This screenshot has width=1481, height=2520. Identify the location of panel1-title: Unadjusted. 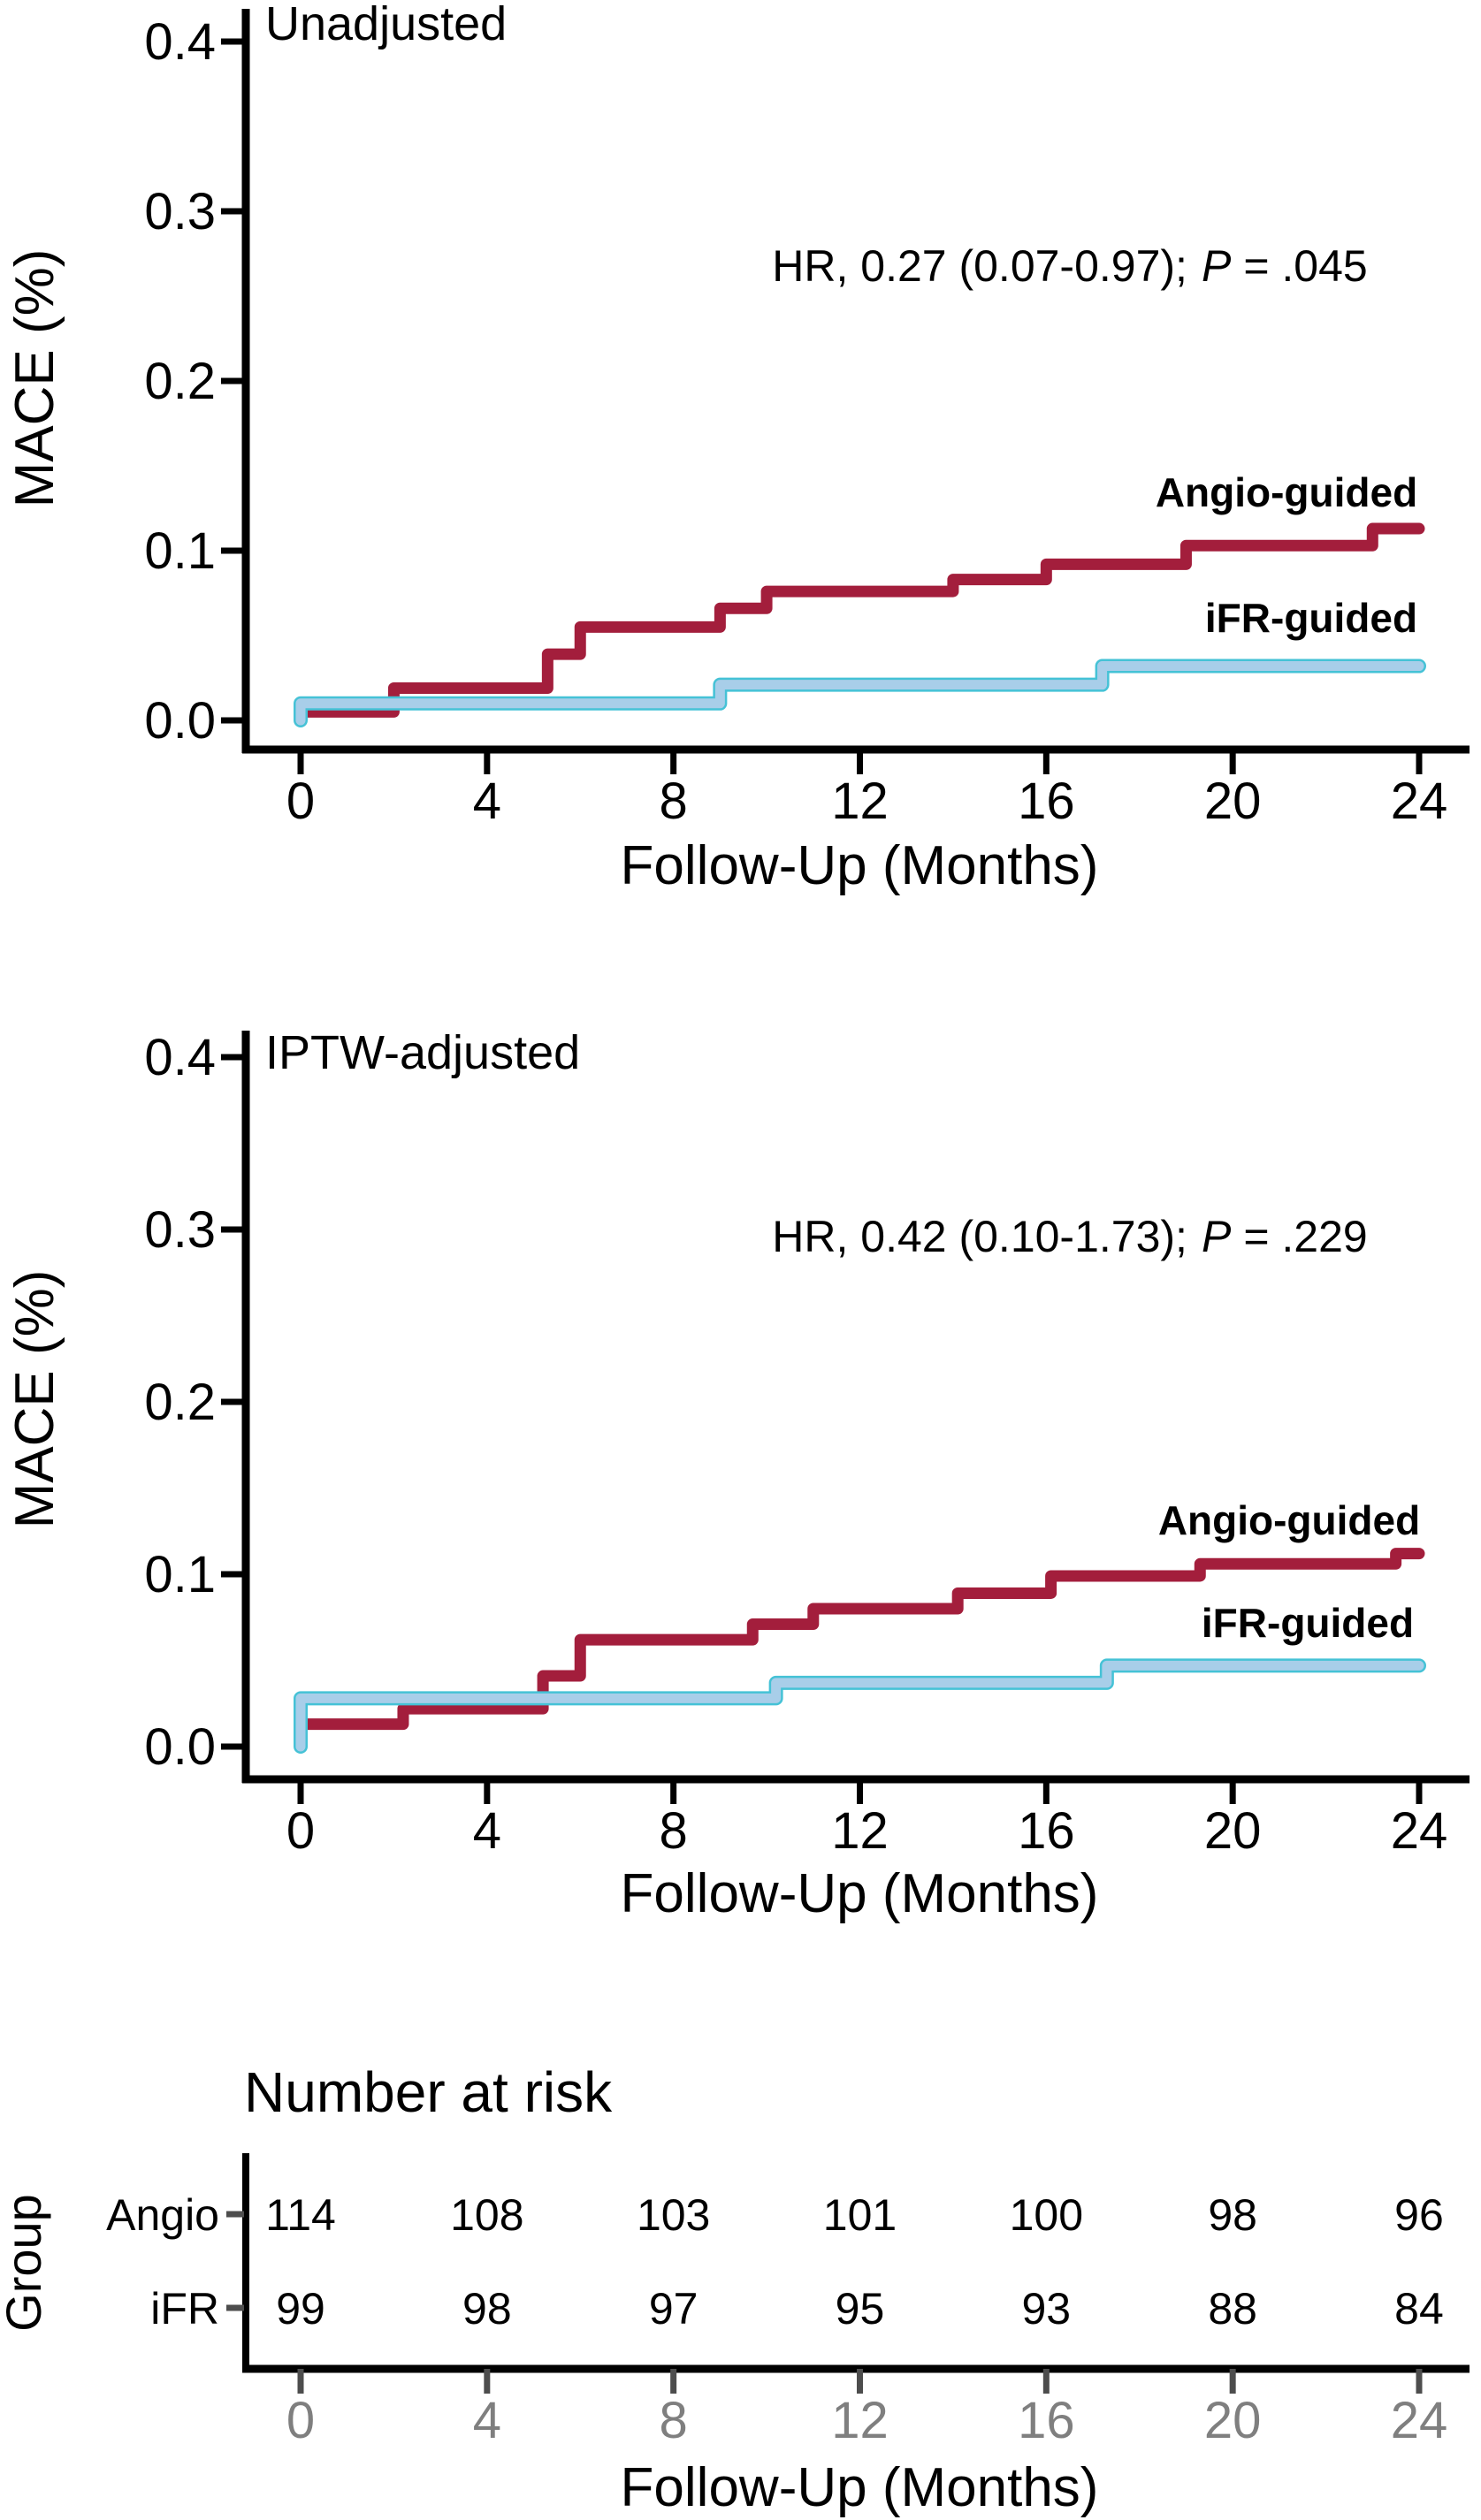
(386, 25).